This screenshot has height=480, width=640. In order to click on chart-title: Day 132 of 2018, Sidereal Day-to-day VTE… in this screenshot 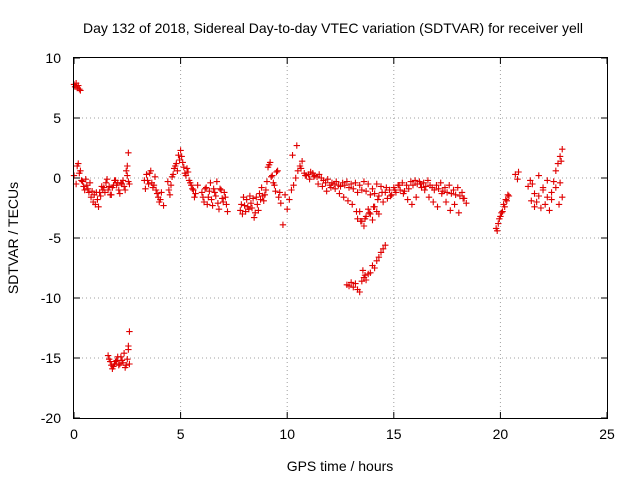, I will do `click(333, 28)`.